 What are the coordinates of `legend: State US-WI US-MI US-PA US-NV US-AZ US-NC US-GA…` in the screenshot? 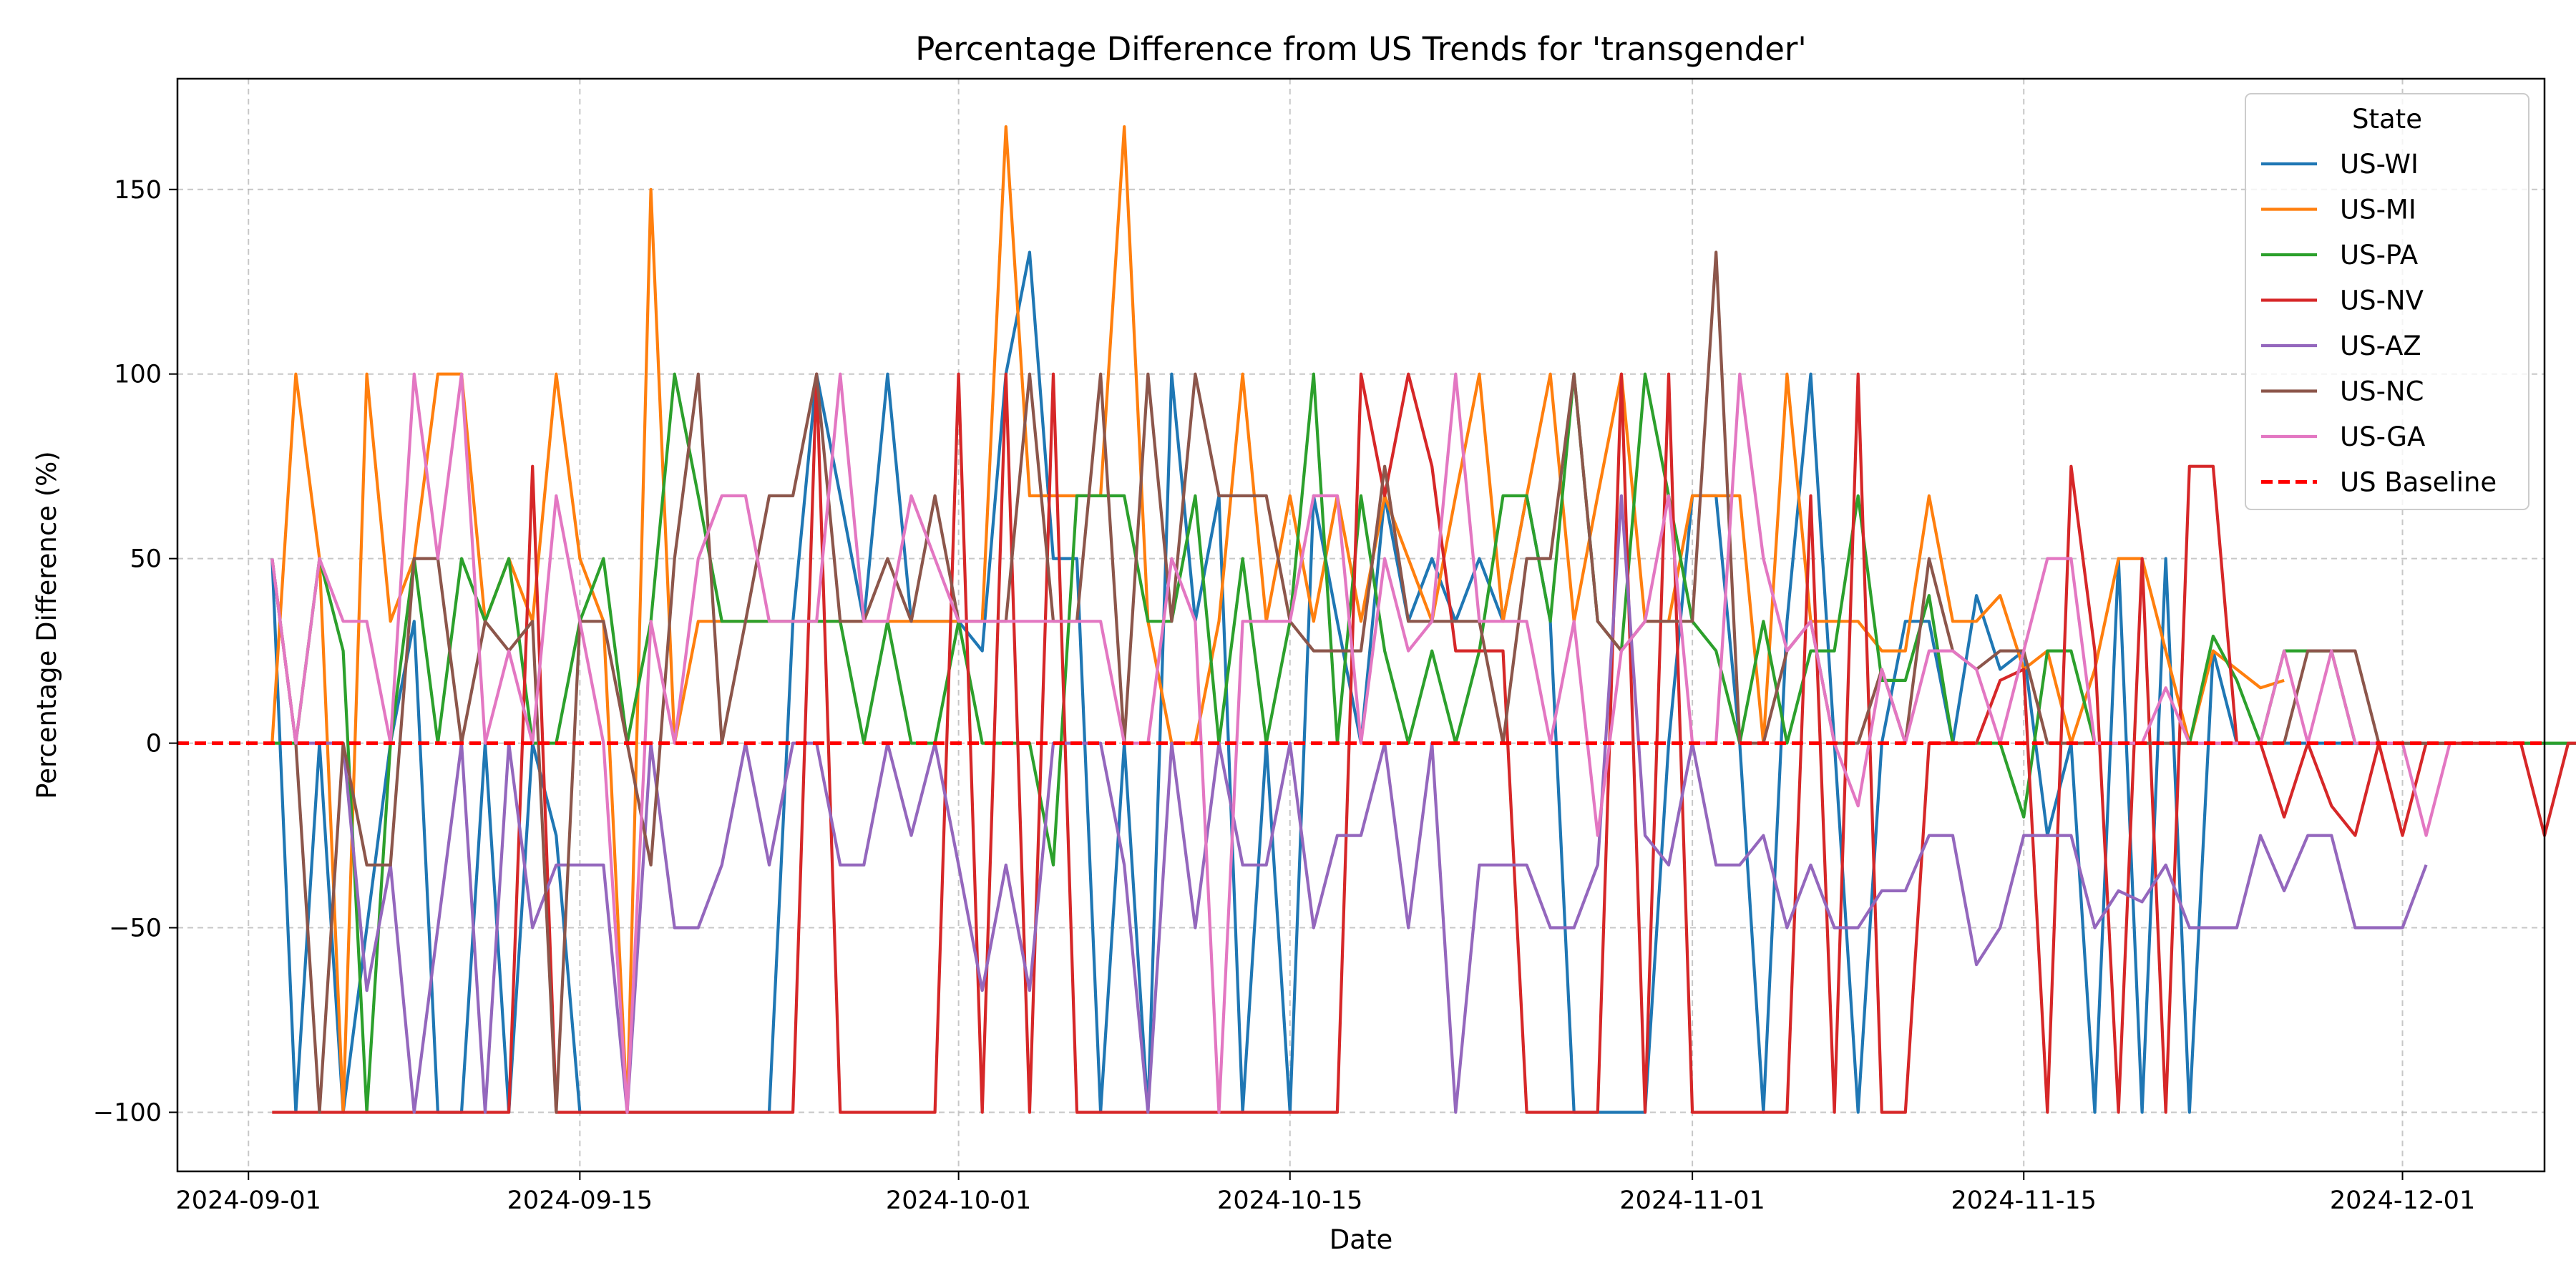 It's located at (2387, 301).